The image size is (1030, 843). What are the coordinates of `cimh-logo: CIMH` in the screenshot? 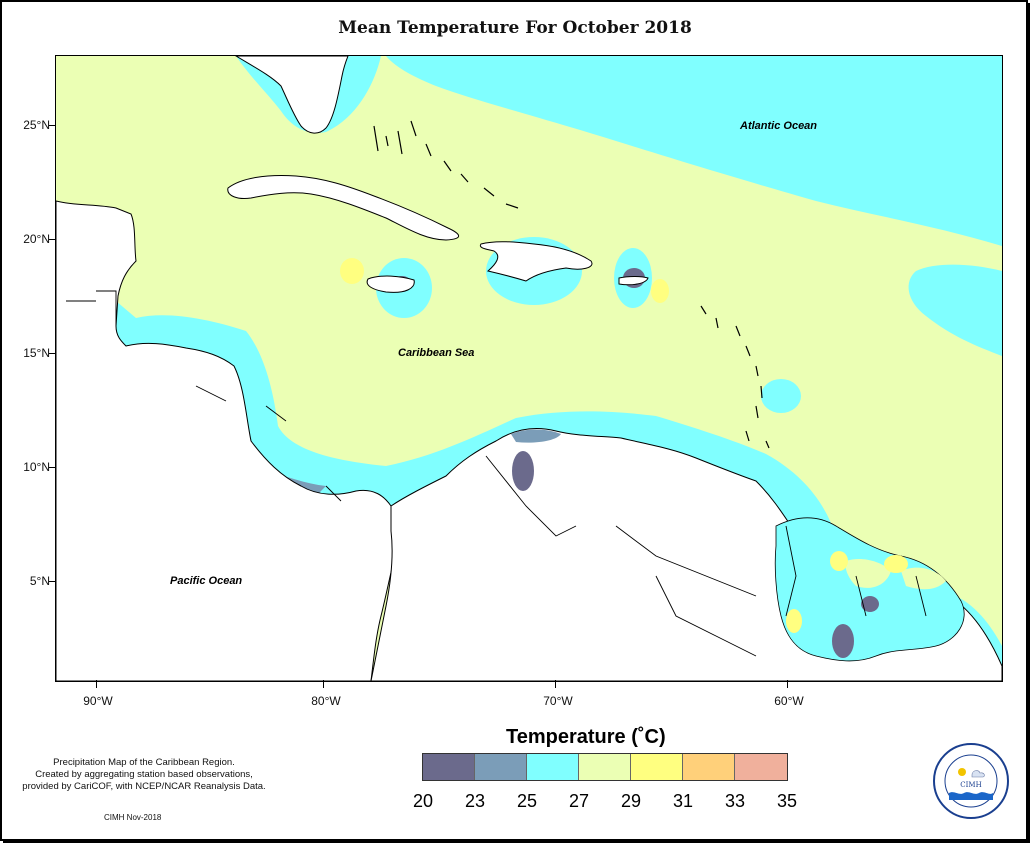 It's located at (971, 781).